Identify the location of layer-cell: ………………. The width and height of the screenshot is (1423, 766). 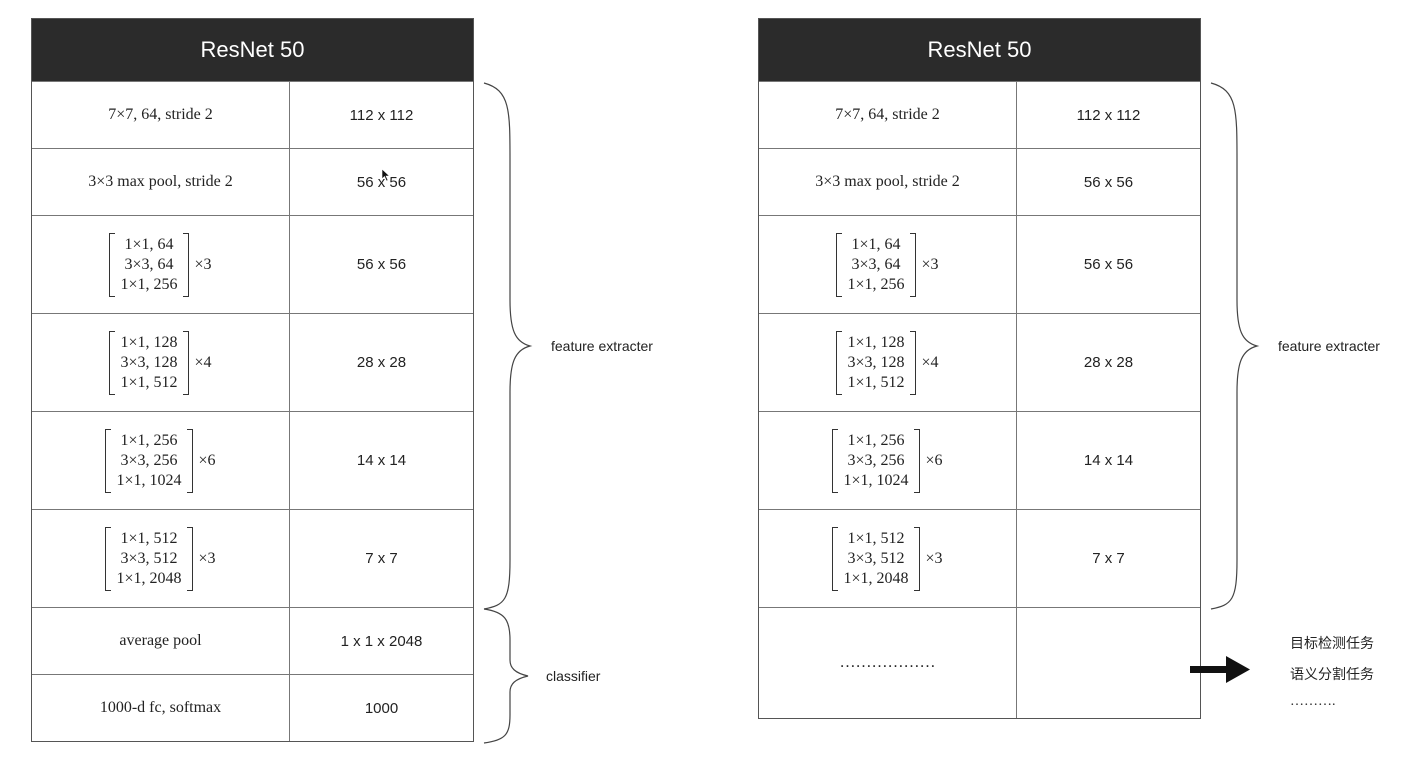
(888, 663).